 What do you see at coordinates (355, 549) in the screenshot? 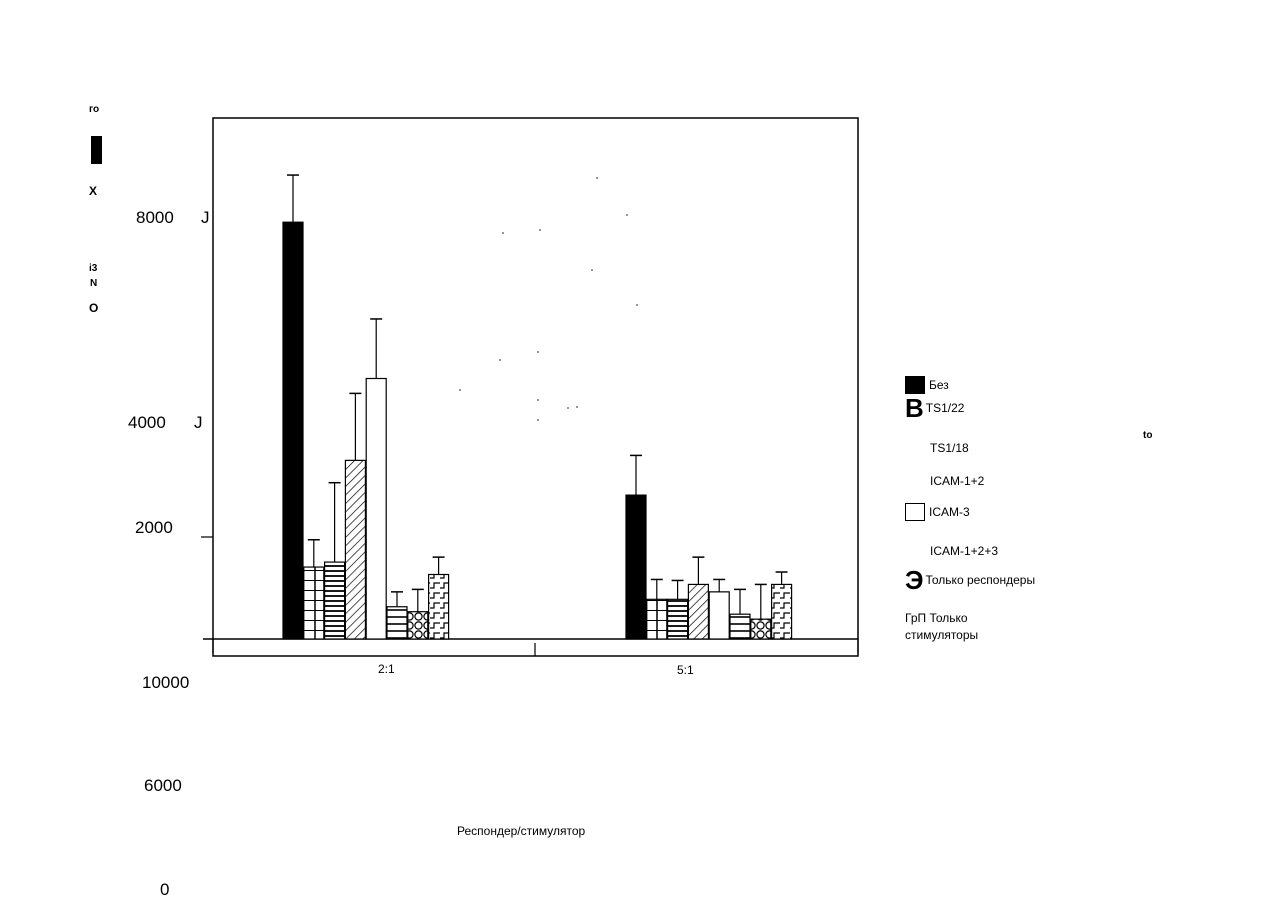
I see `bar-2:1-ICAM-1+2` at bounding box center [355, 549].